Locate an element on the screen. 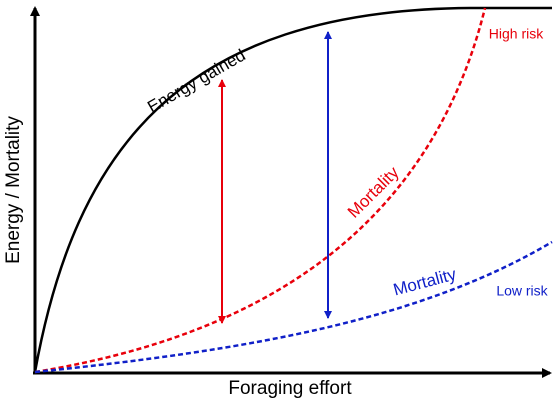 The width and height of the screenshot is (553, 401). low-risk-label: Low risk is located at coordinates (522, 291).